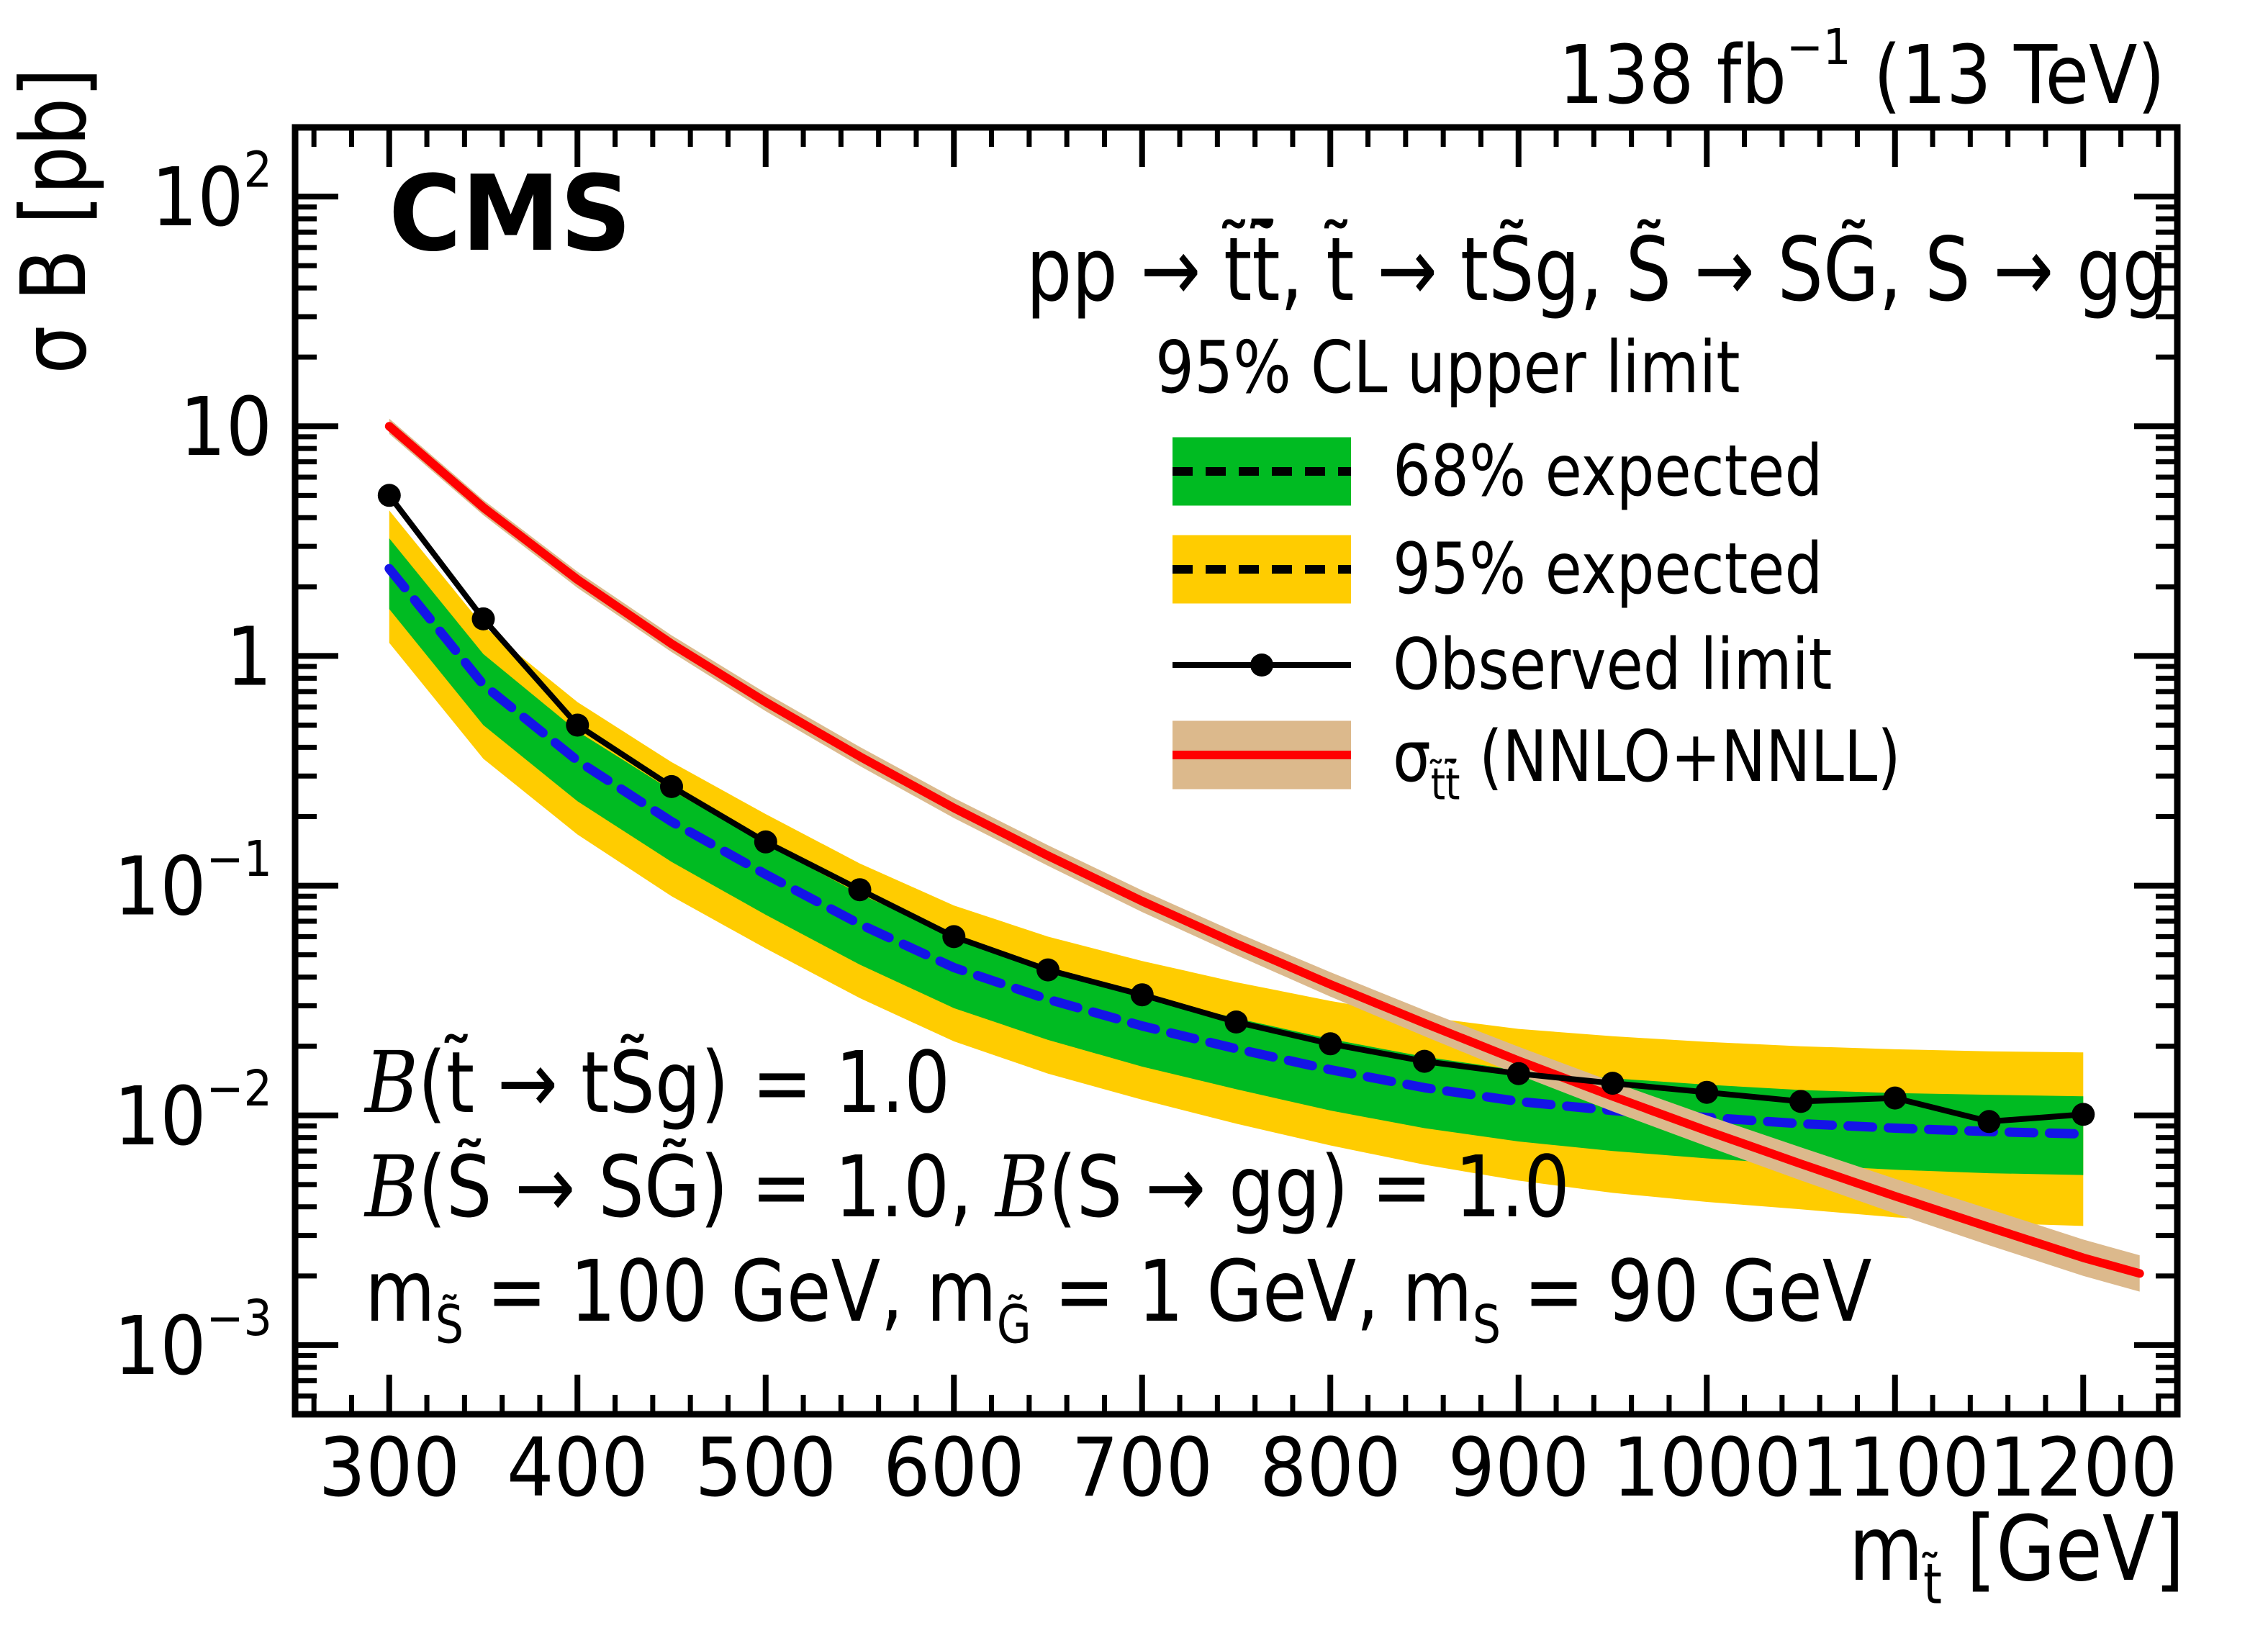  Describe the element at coordinates (1330, 1468) in the screenshot. I see `x-tick-label: 800` at that location.